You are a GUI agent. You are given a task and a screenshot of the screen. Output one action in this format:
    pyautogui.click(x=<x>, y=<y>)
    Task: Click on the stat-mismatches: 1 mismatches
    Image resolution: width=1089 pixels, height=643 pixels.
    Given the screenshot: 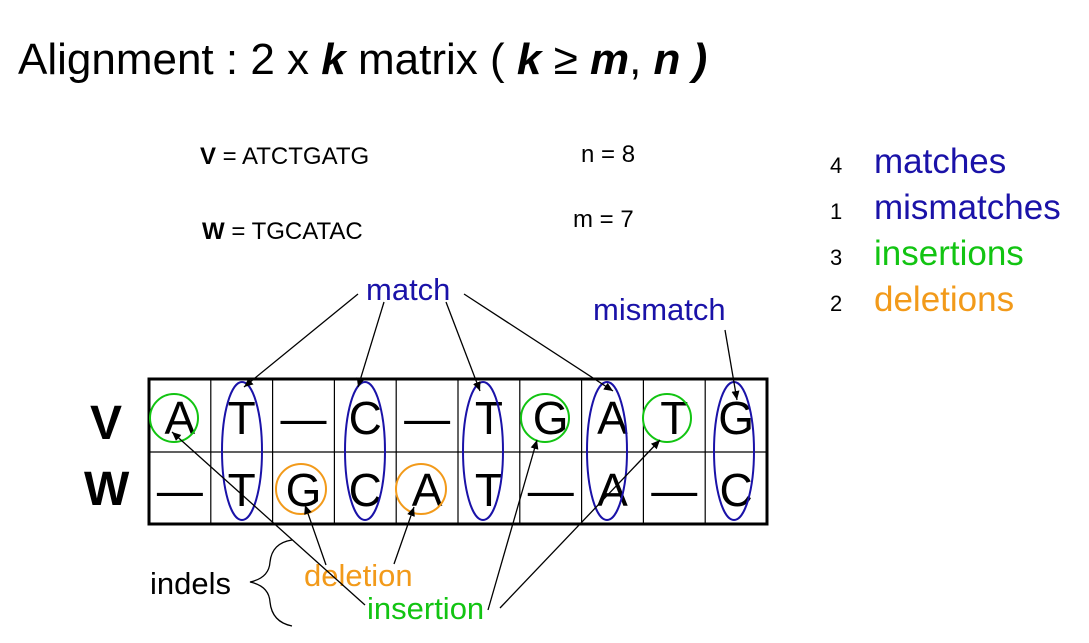 What is the action you would take?
    pyautogui.click(x=945, y=211)
    